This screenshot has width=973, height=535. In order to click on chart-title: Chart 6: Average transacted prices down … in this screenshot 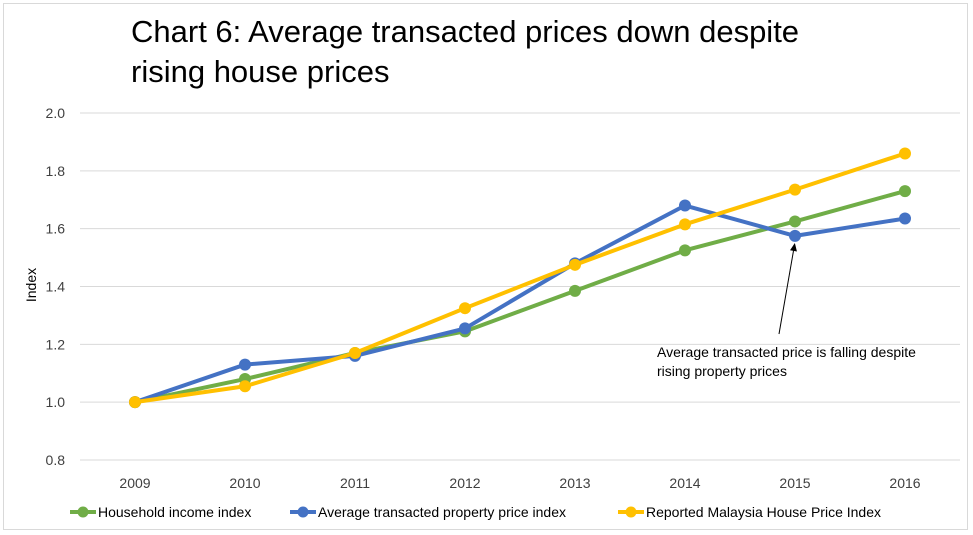, I will do `click(521, 52)`.